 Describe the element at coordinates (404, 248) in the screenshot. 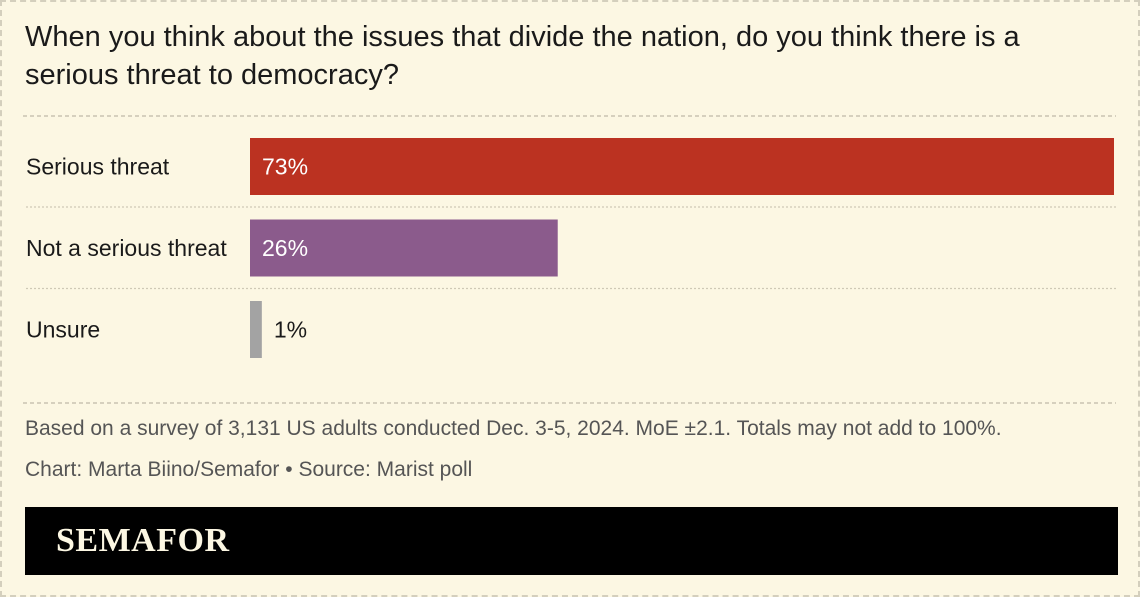

I see `bar-not-a-serious-threat` at that location.